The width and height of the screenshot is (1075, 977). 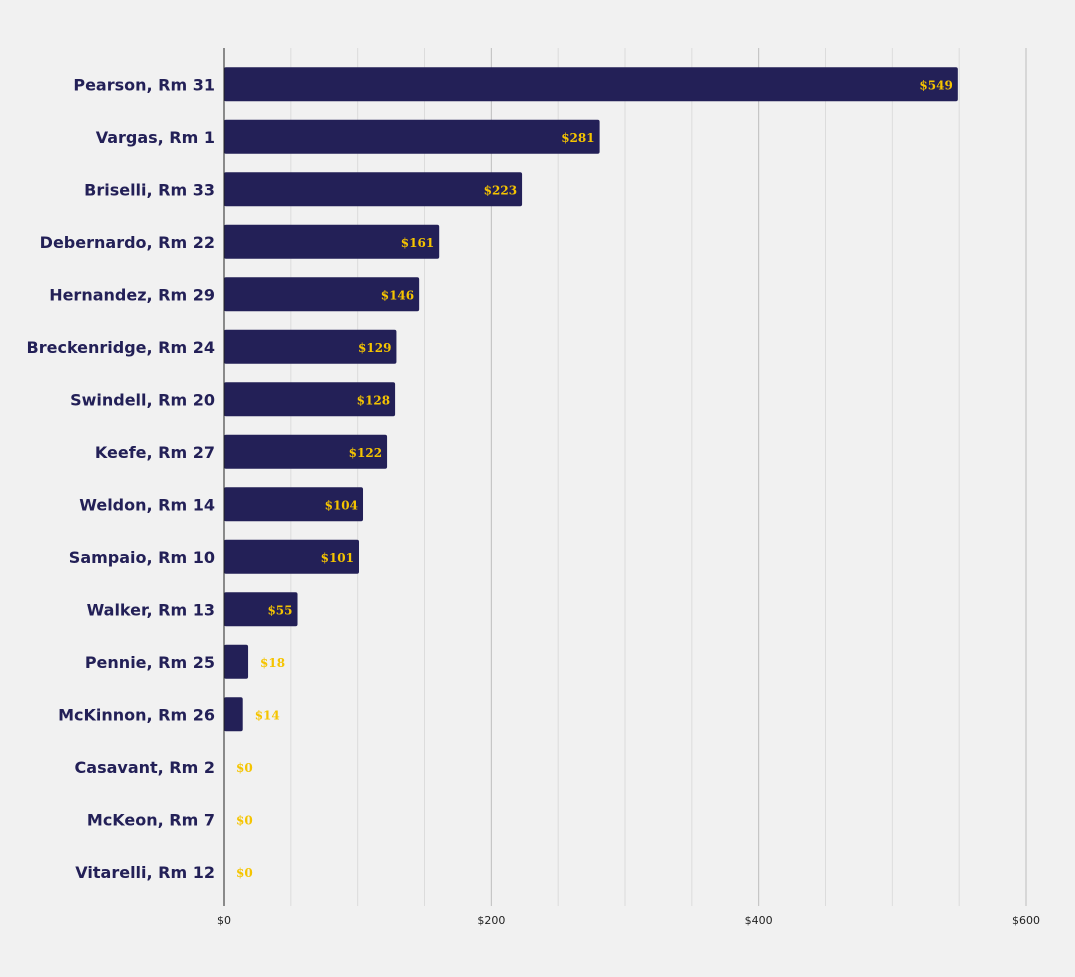 What do you see at coordinates (341, 505) in the screenshot?
I see `data-label: $104` at bounding box center [341, 505].